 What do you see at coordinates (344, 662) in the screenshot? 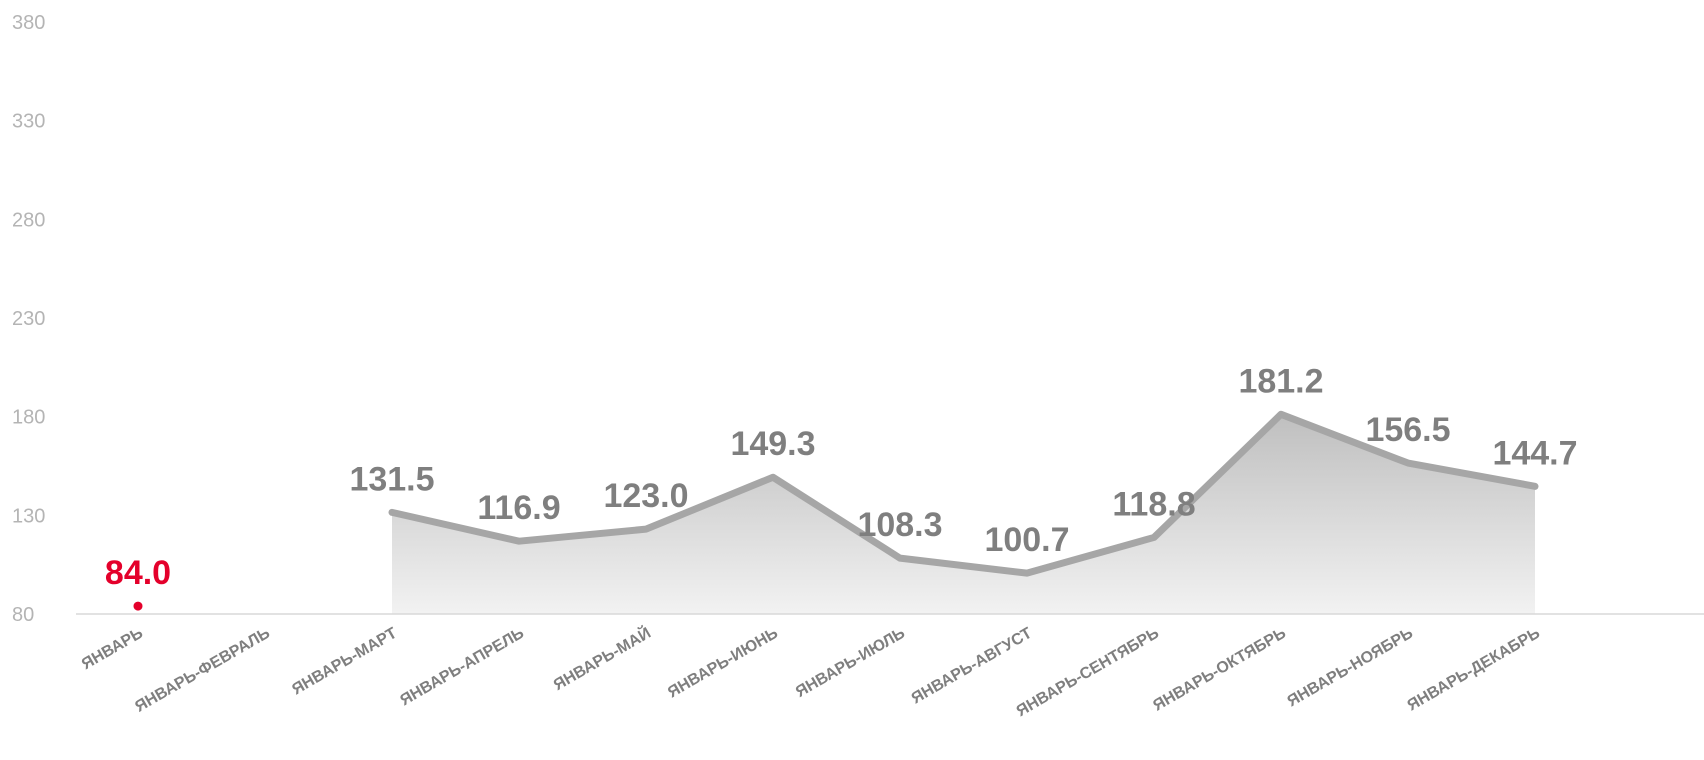
I see `x-tick-label: ЯНВАРЬ-МАРТ` at bounding box center [344, 662].